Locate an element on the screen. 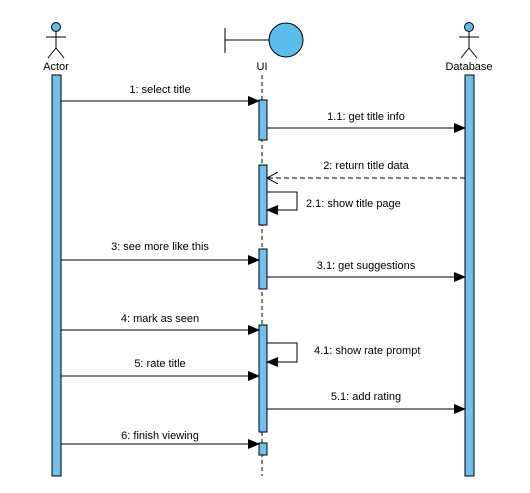 This screenshot has height=493, width=530. message-2: 2: return title data is located at coordinates (366, 169).